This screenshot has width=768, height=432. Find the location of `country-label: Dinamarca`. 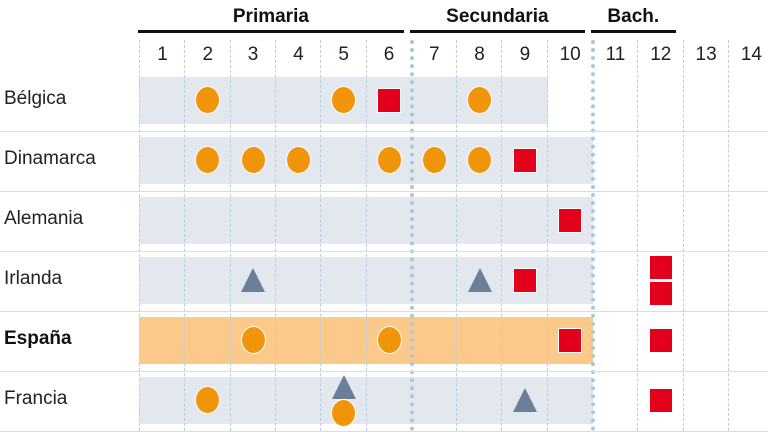

country-label: Dinamarca is located at coordinates (50, 158).